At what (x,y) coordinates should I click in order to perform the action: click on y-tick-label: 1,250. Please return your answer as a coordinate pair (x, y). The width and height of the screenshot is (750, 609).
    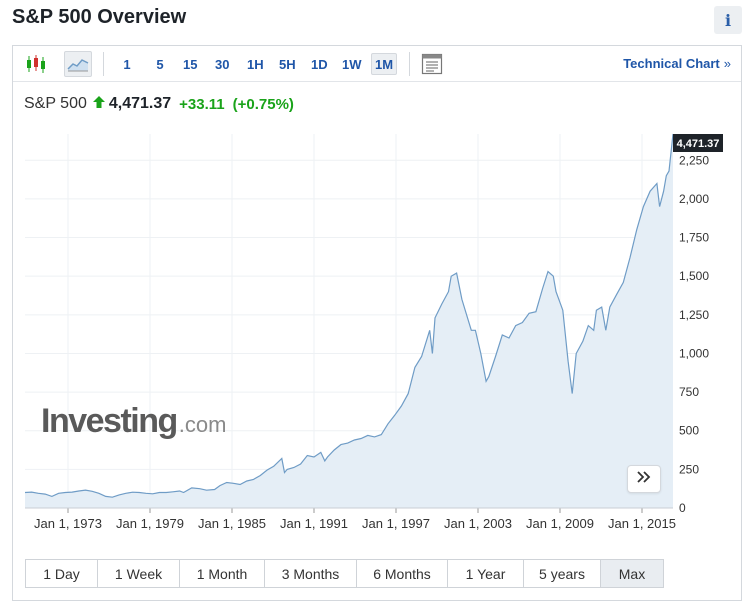
    Looking at the image, I should click on (694, 315).